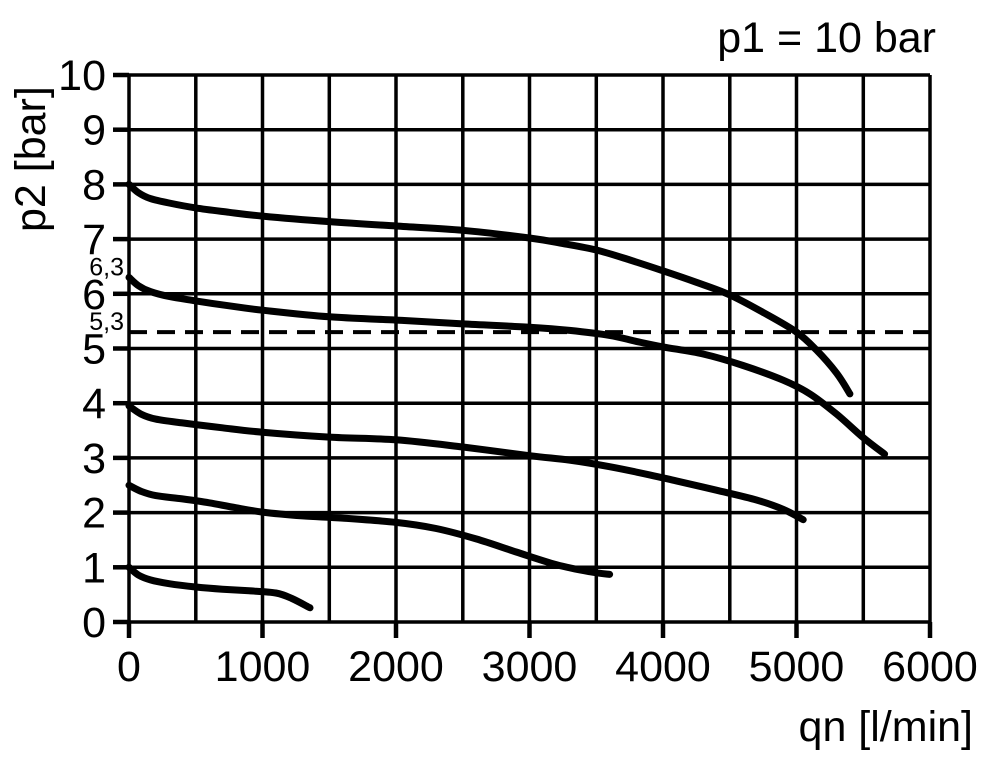 The image size is (1000, 764). What do you see at coordinates (466, 463) in the screenshot?
I see `curve-set-pressure-4-bar` at bounding box center [466, 463].